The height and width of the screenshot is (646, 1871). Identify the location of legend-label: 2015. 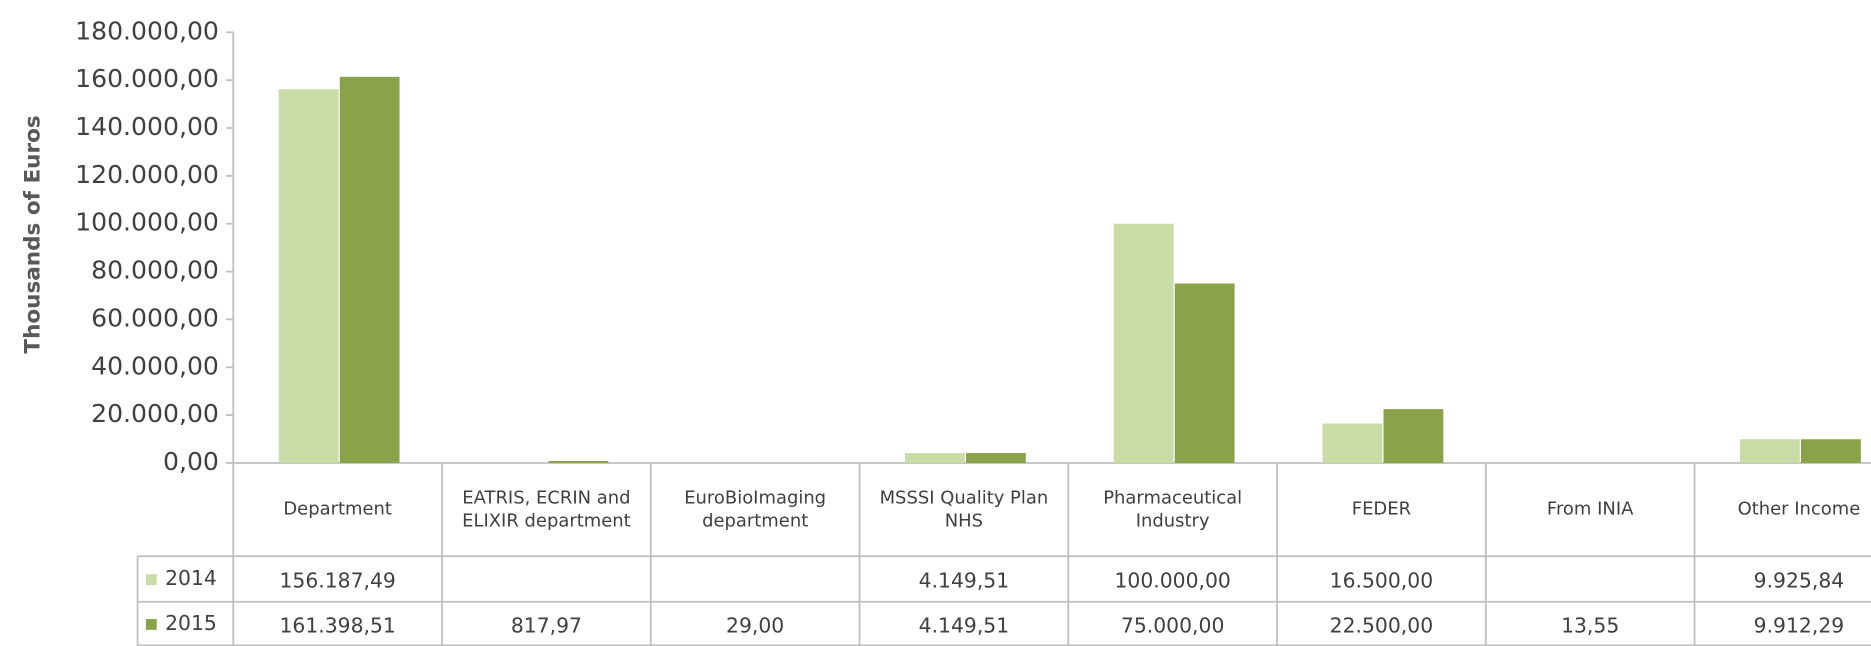
(191, 623).